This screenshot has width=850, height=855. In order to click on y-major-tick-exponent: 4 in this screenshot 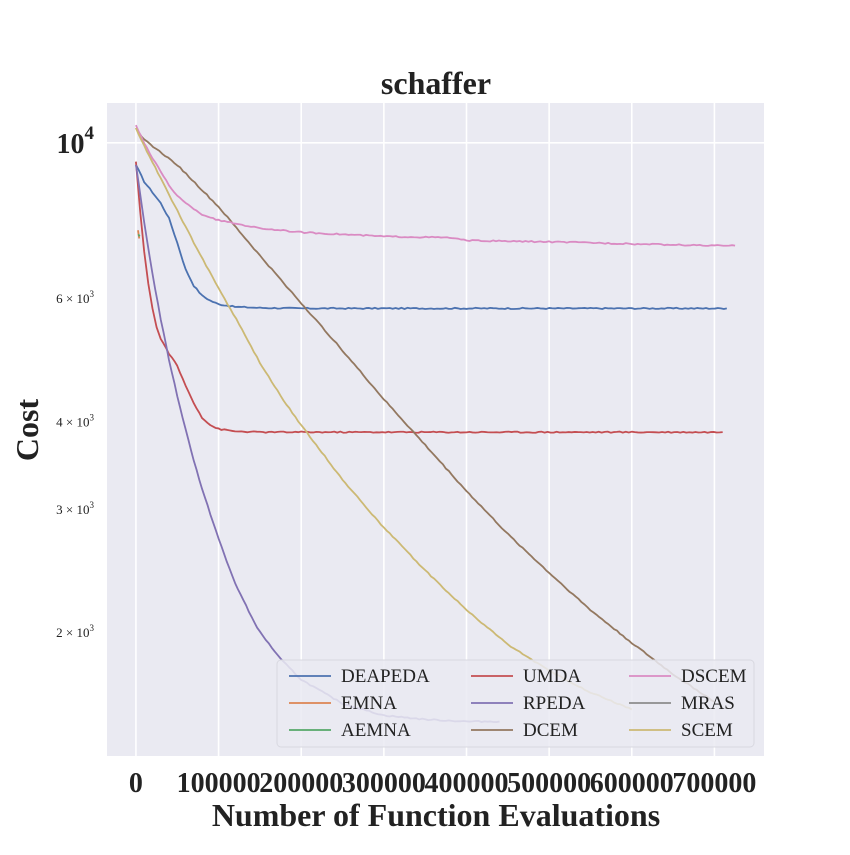, I will do `click(90, 133)`.